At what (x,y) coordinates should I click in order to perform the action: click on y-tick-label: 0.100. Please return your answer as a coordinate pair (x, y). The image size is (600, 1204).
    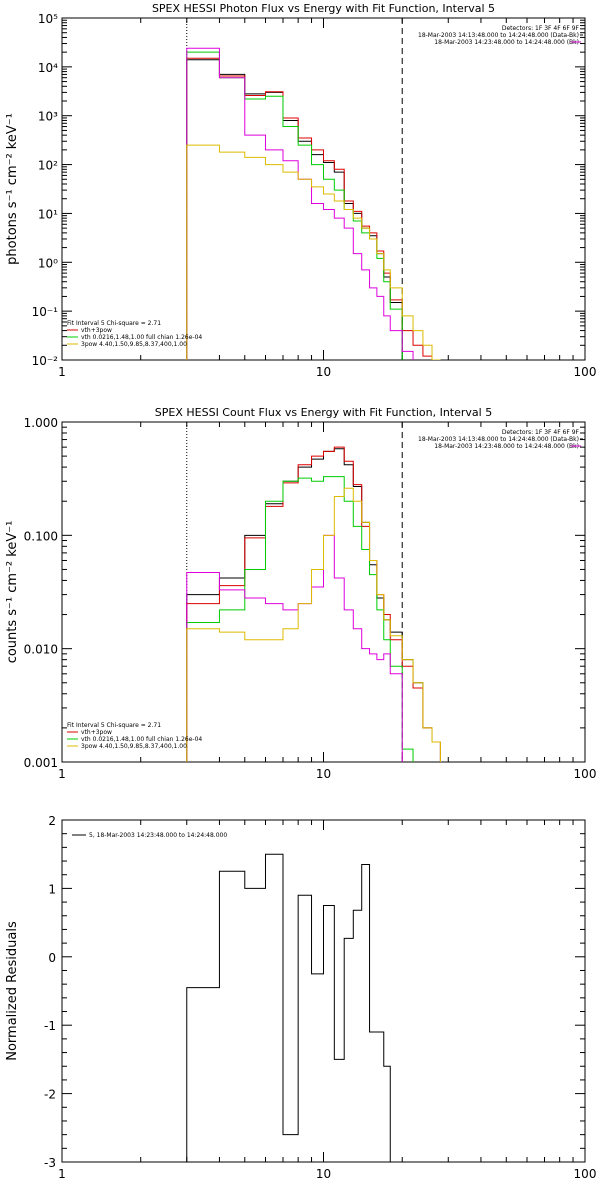
    Looking at the image, I should click on (41, 536).